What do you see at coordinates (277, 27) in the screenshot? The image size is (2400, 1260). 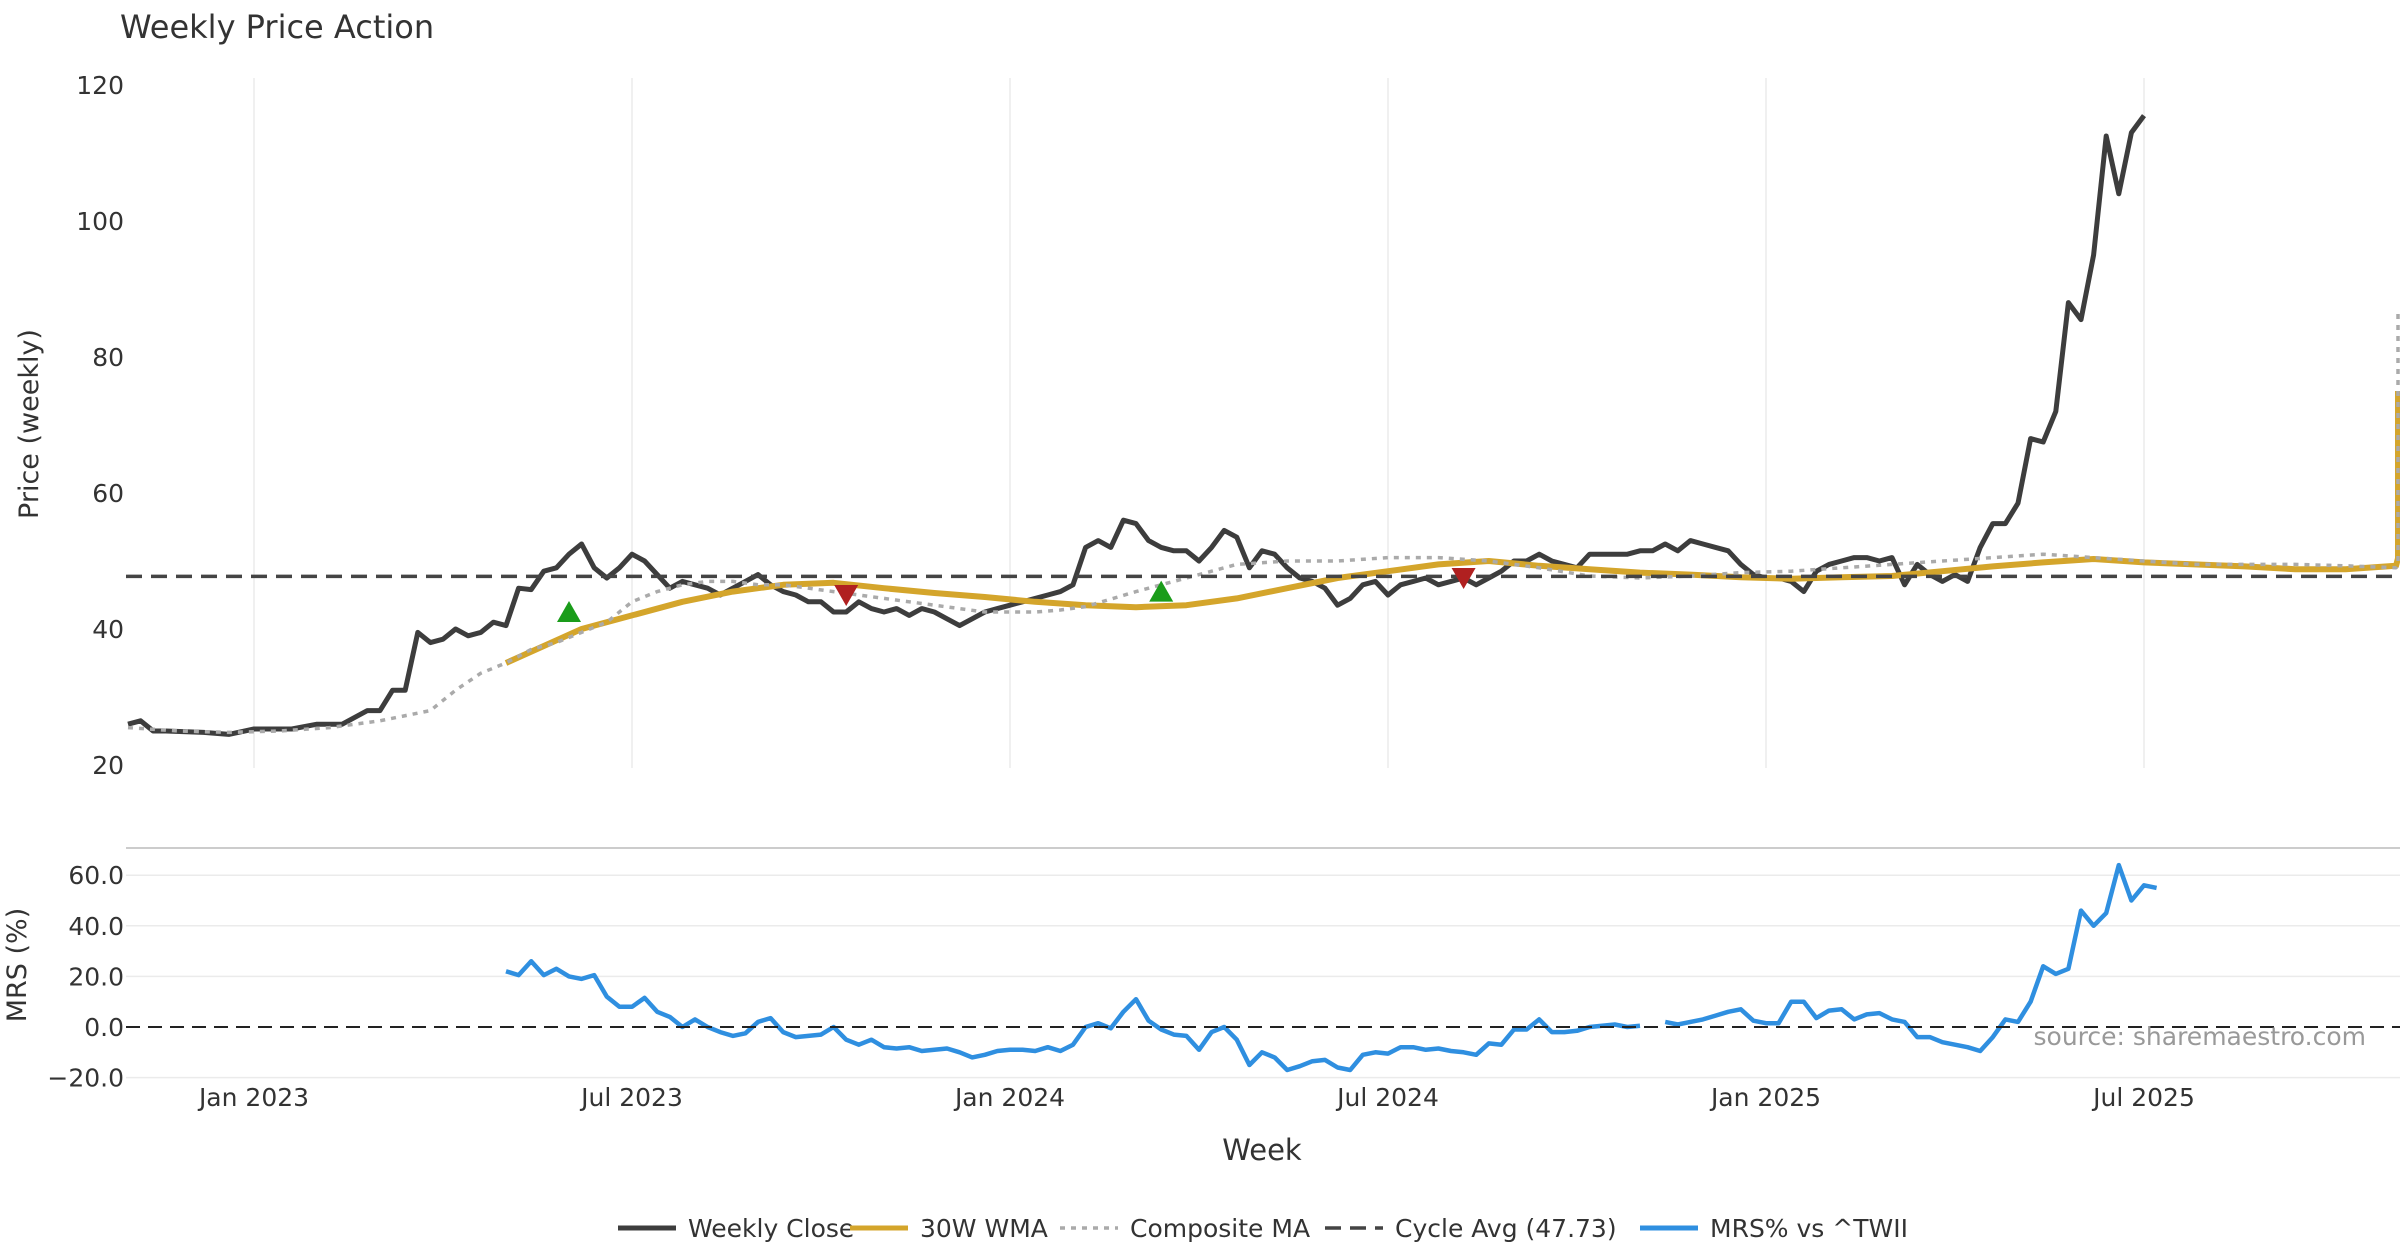 I see `chart-title: Weekly Price Action` at bounding box center [277, 27].